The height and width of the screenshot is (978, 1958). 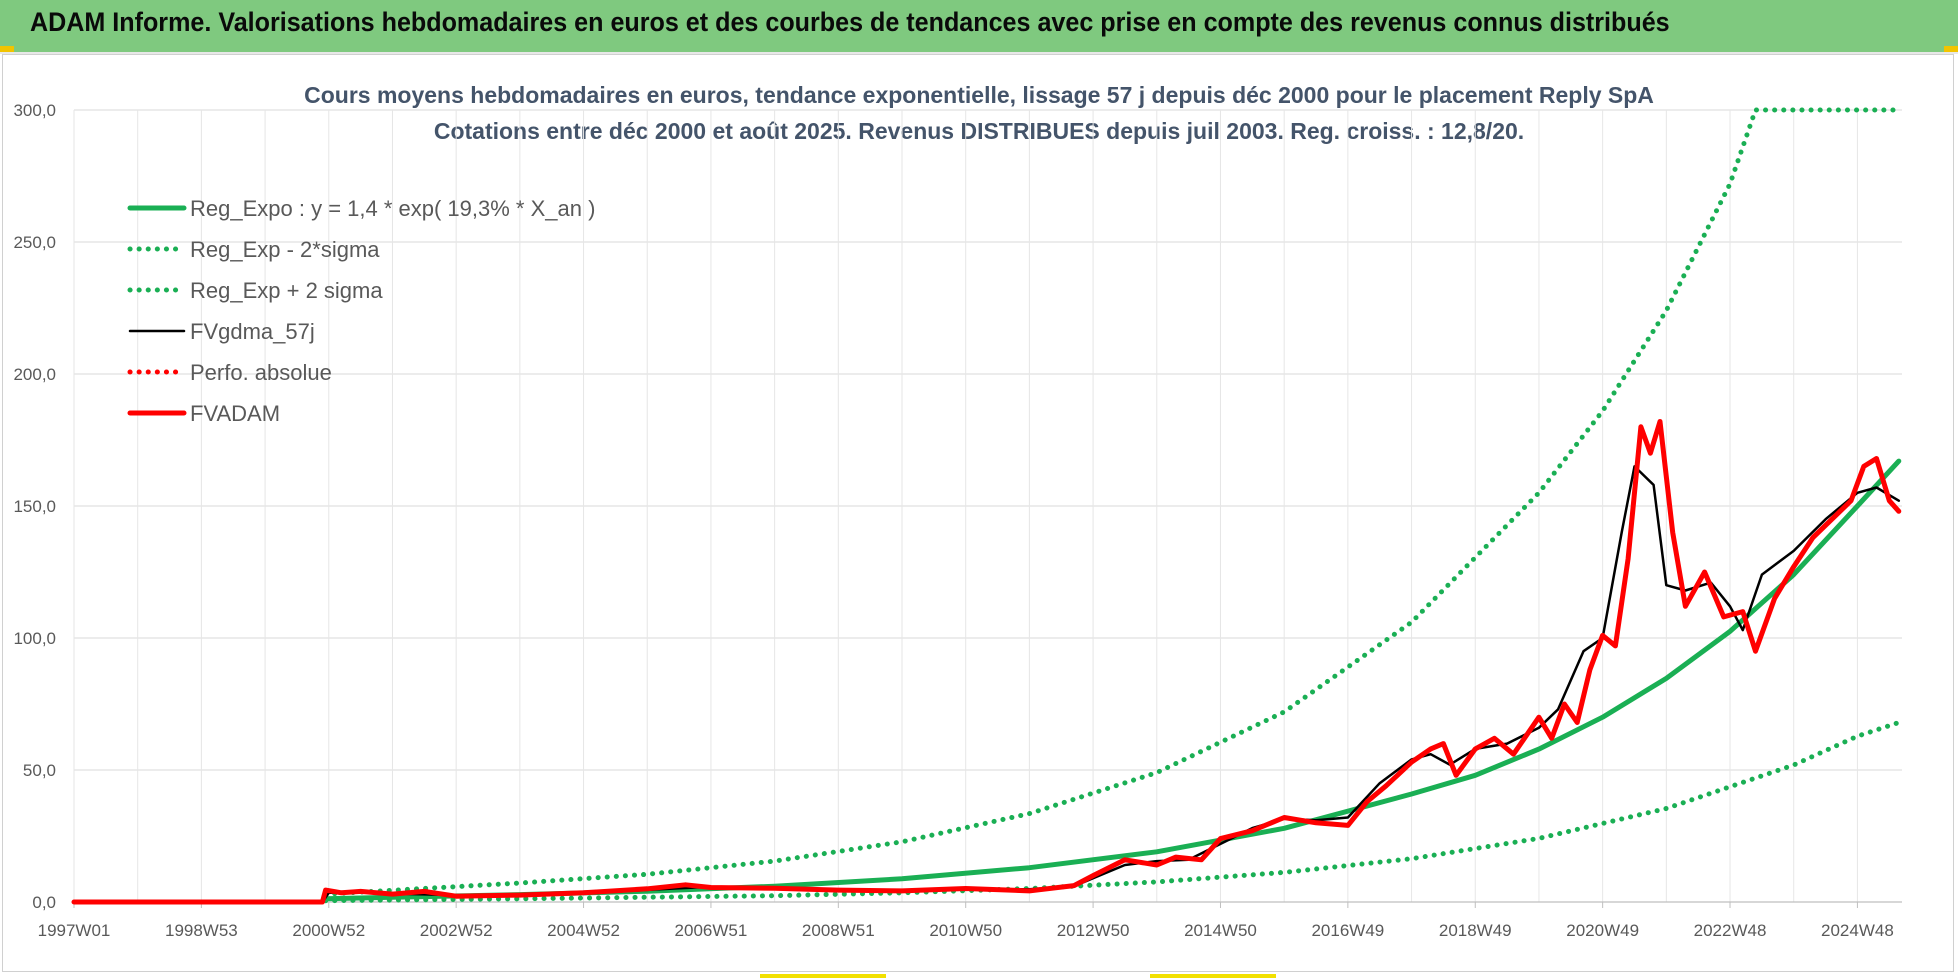 What do you see at coordinates (456, 930) in the screenshot?
I see `x-tick-label: 2002W52` at bounding box center [456, 930].